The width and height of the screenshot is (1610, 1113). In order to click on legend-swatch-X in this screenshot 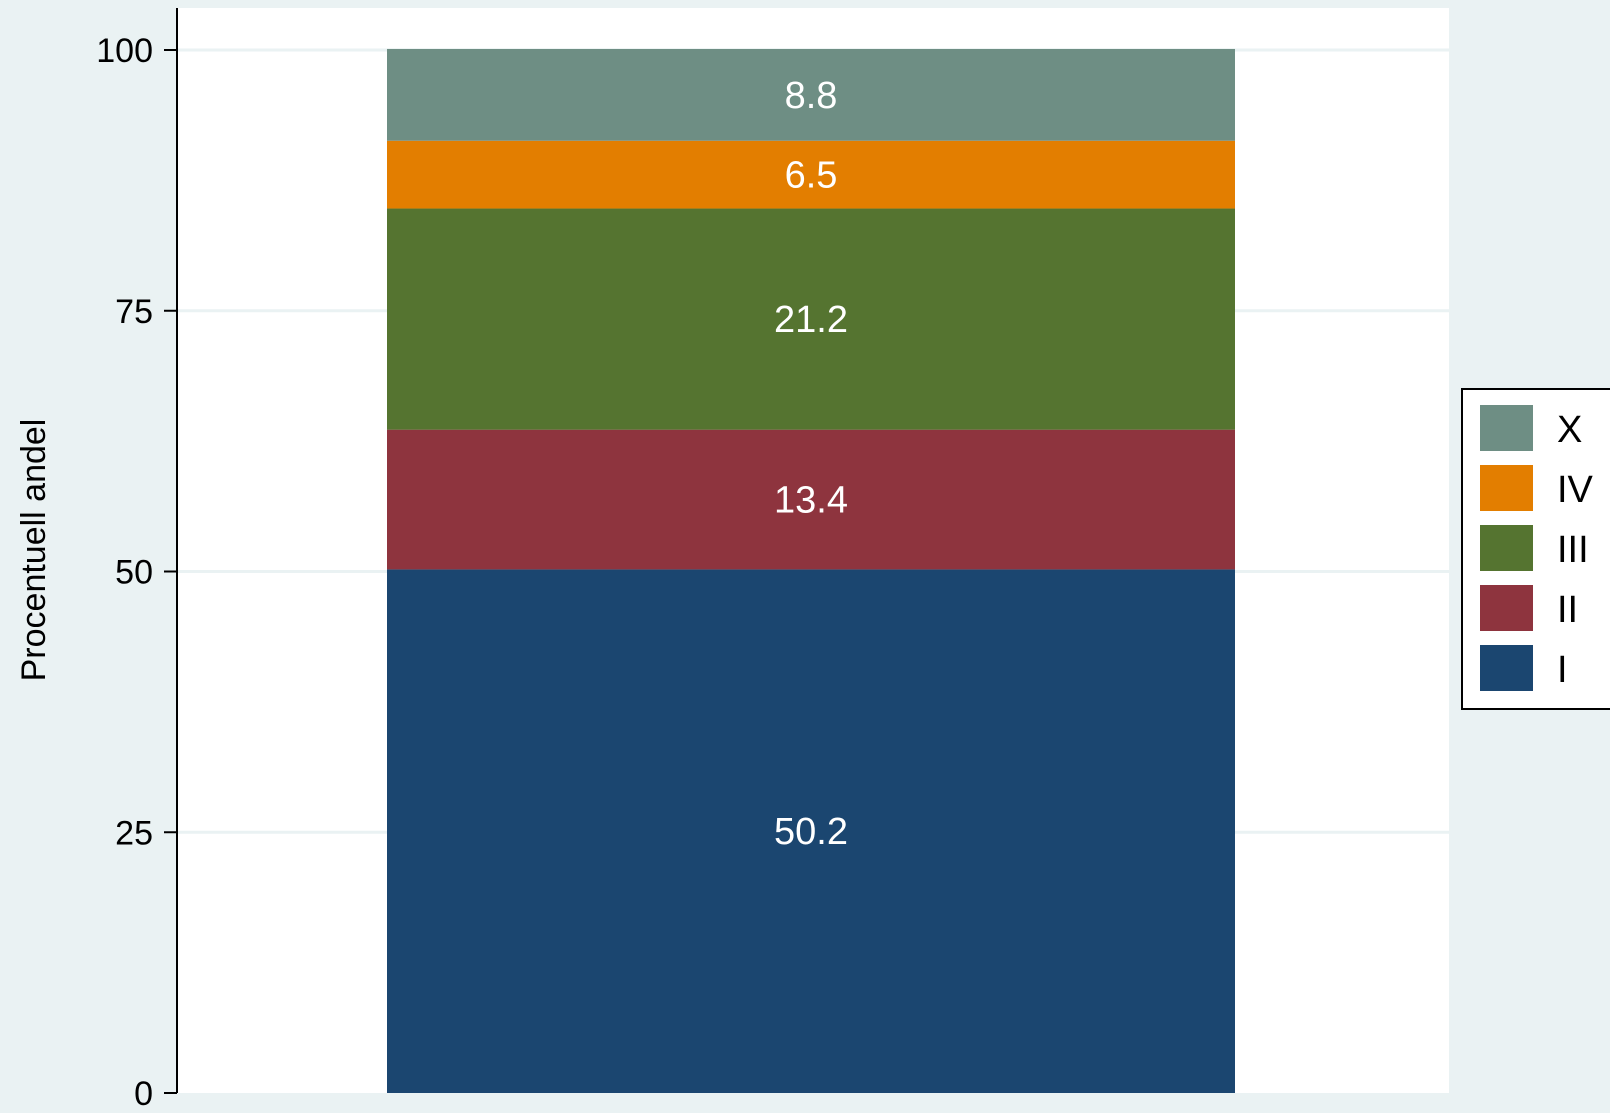, I will do `click(1506, 428)`.